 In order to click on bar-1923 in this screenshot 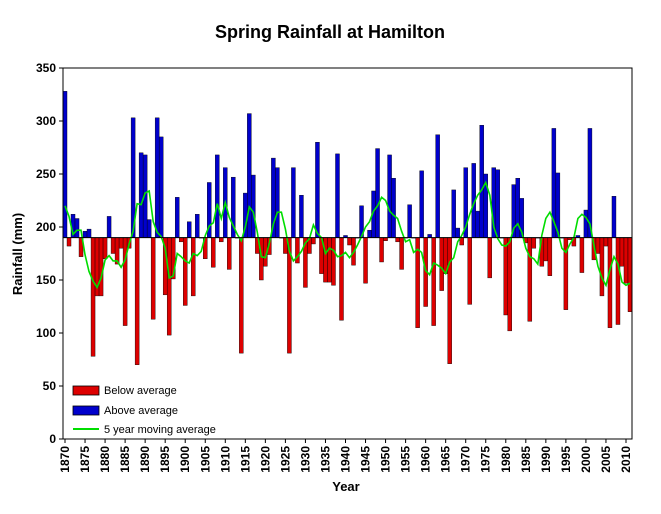, I will do `click(277, 202)`.